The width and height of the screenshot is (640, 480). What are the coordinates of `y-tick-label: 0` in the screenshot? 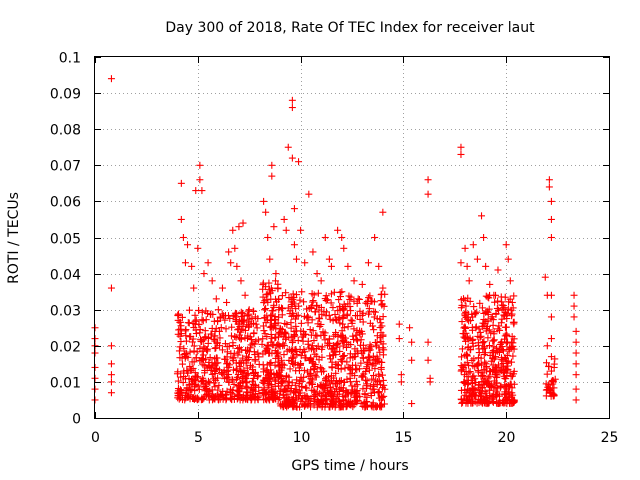 It's located at (76, 420).